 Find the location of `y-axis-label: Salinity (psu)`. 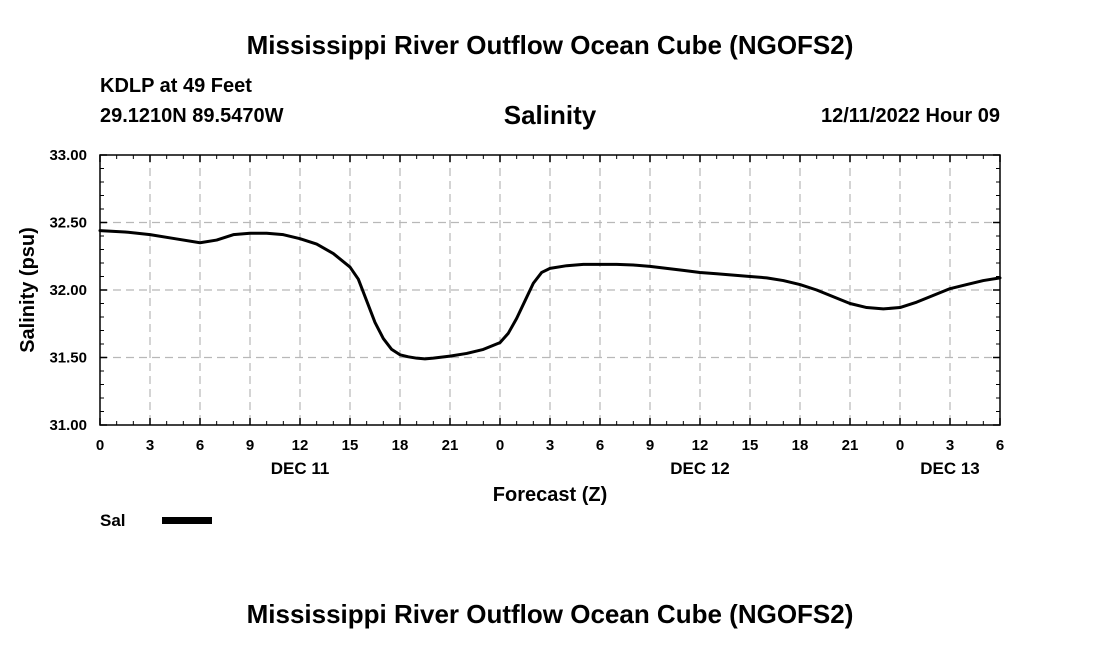

y-axis-label: Salinity (psu) is located at coordinates (28, 290).